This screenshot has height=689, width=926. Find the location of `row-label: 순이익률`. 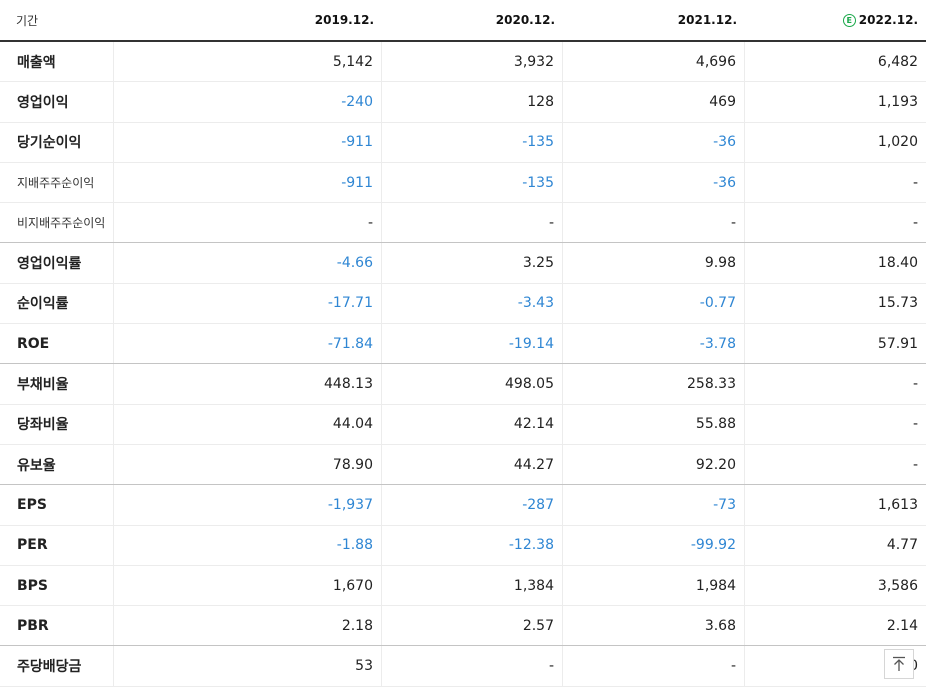

row-label: 순이익률 is located at coordinates (57, 303).